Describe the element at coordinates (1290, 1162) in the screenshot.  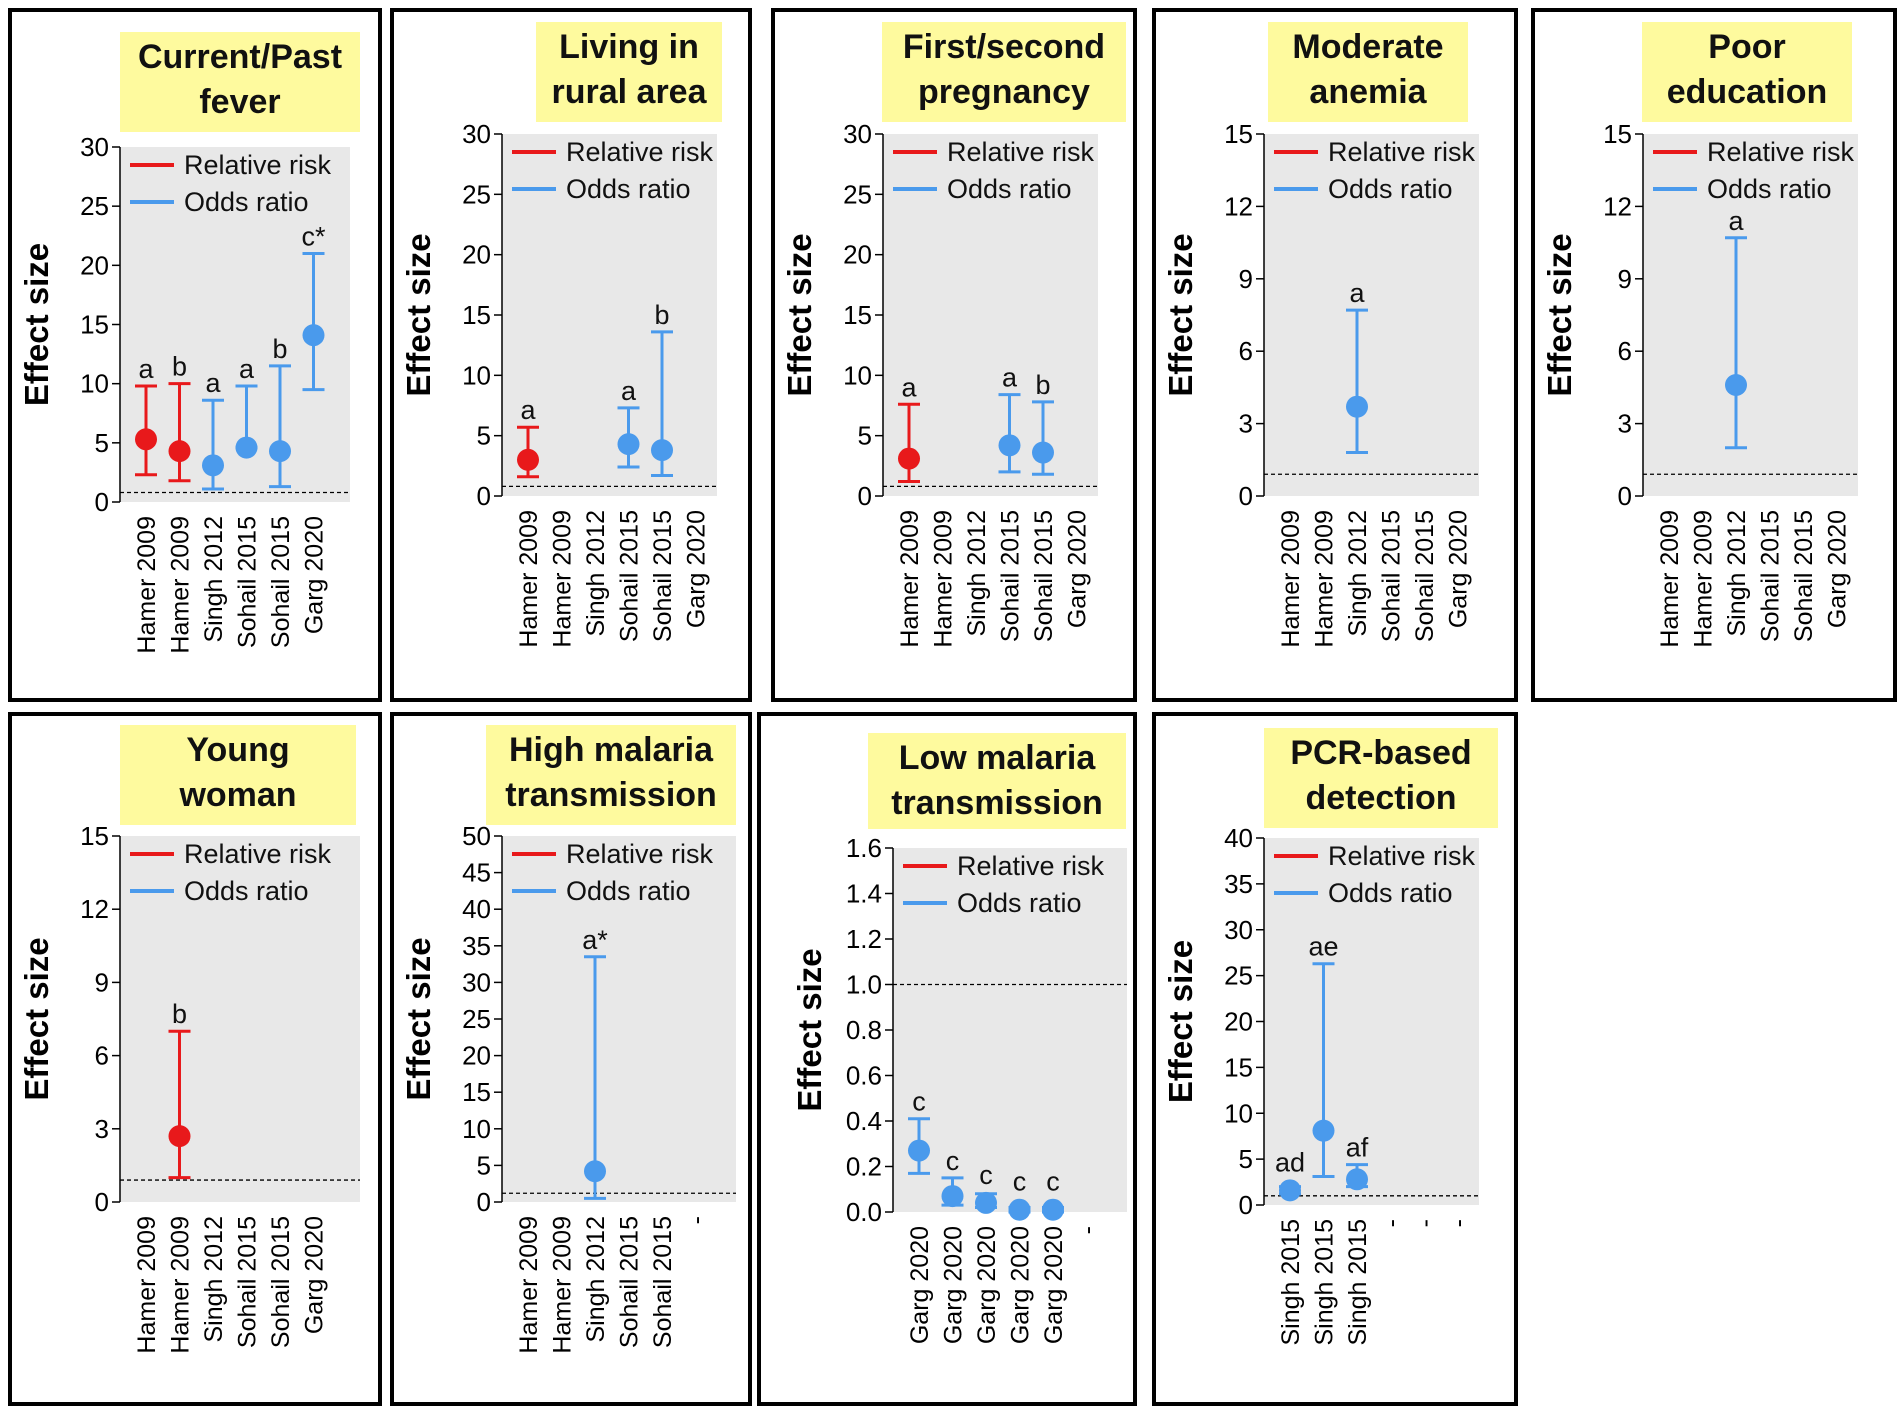
I see `point-annotation: ad` at that location.